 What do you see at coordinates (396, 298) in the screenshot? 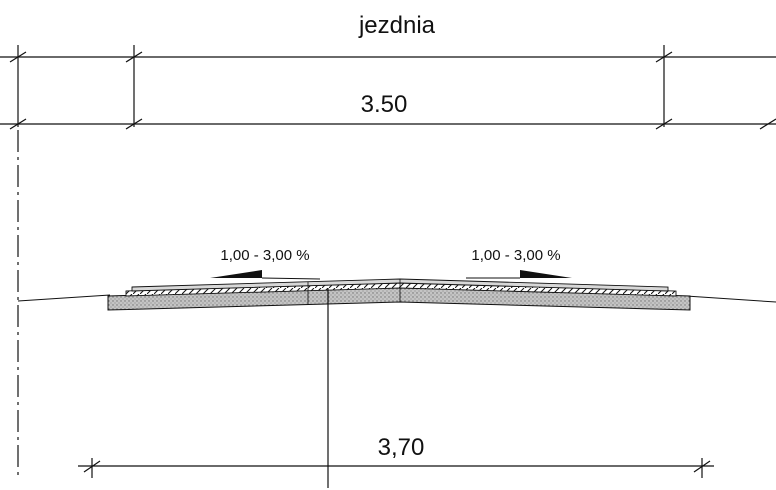
I see `terrain-line` at bounding box center [396, 298].